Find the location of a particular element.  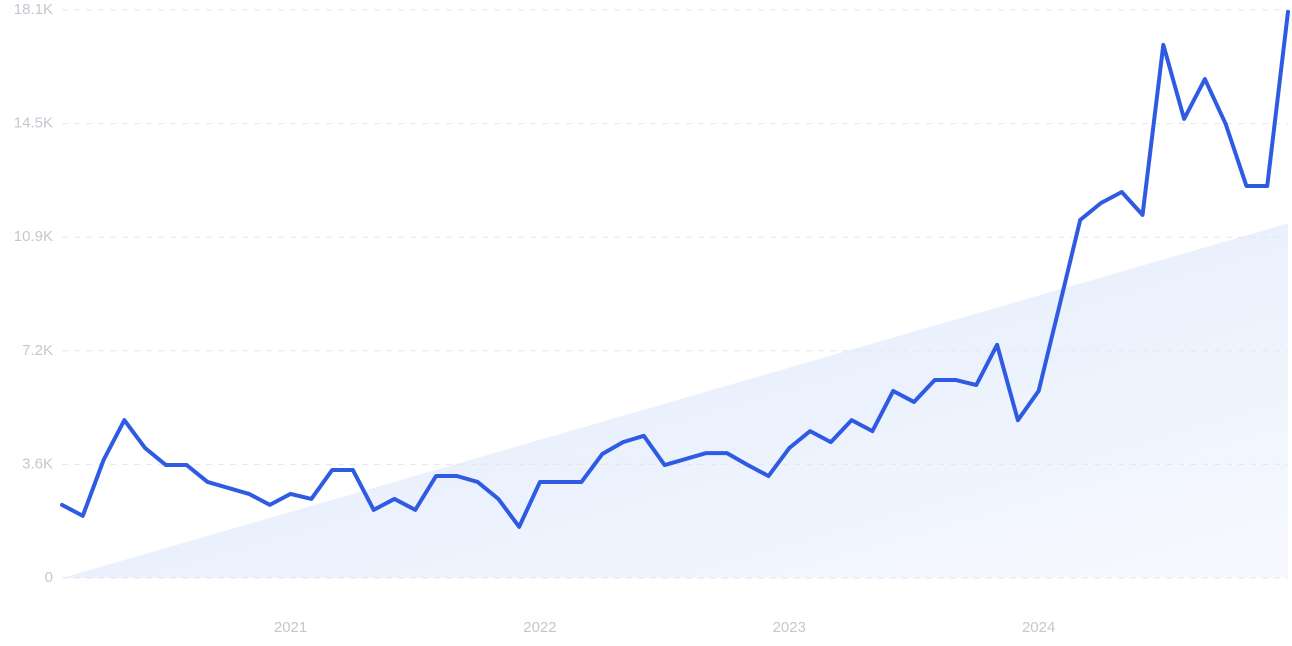

x-tick-label: 2023 is located at coordinates (789, 627).